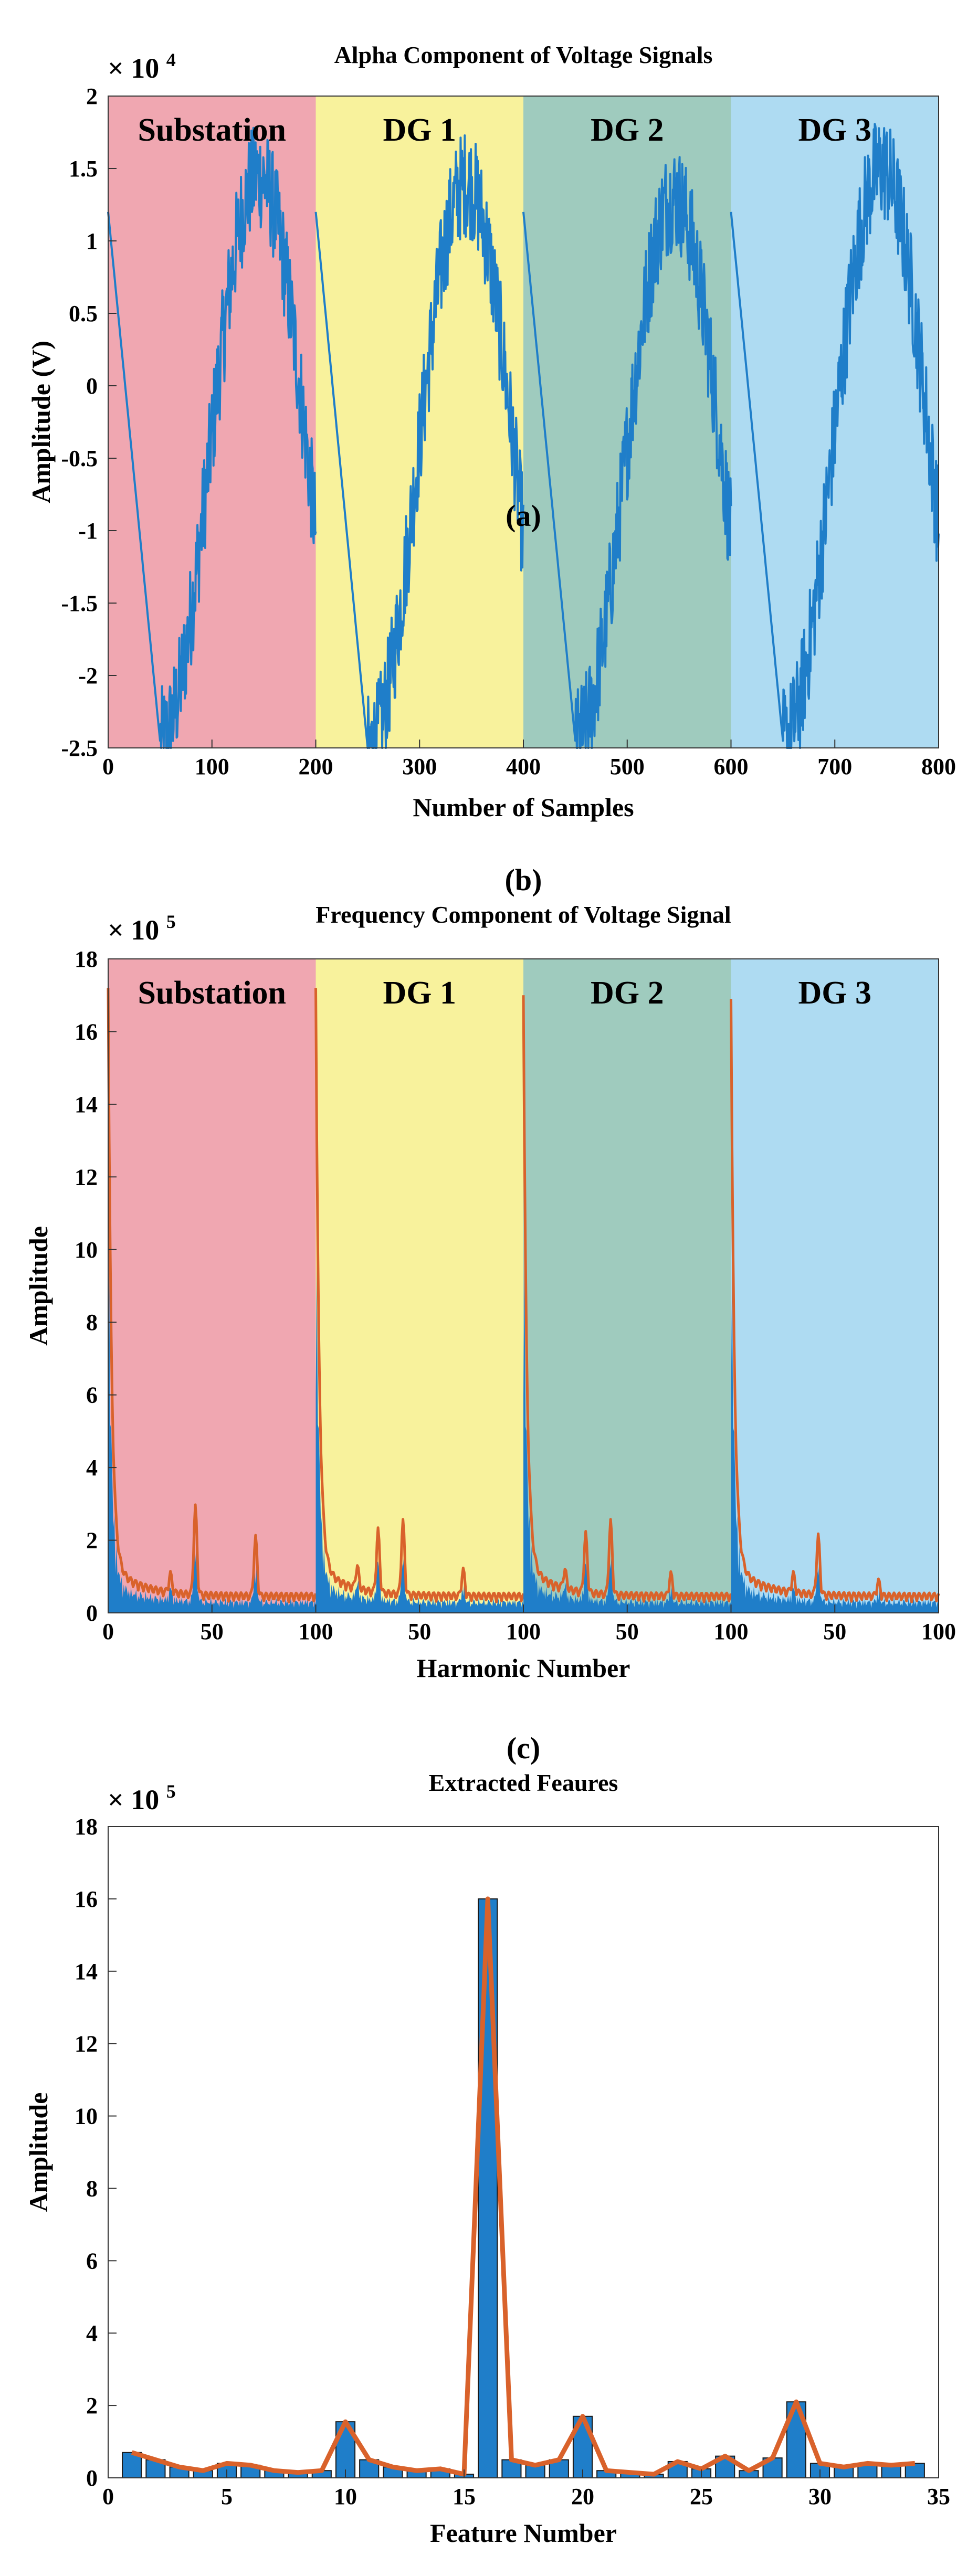  I want to click on x-axis-label: Feature Number, so click(523, 2533).